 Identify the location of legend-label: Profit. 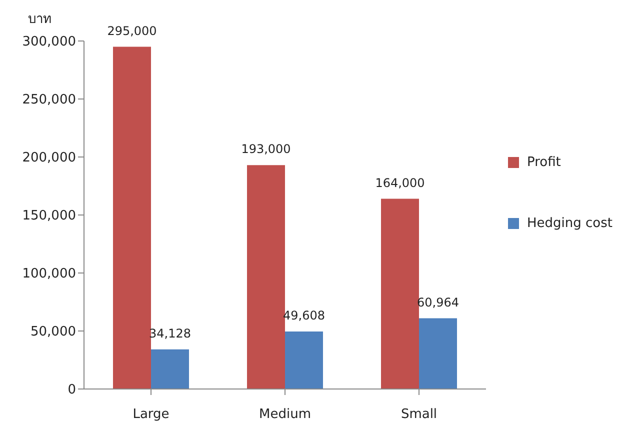
(544, 162).